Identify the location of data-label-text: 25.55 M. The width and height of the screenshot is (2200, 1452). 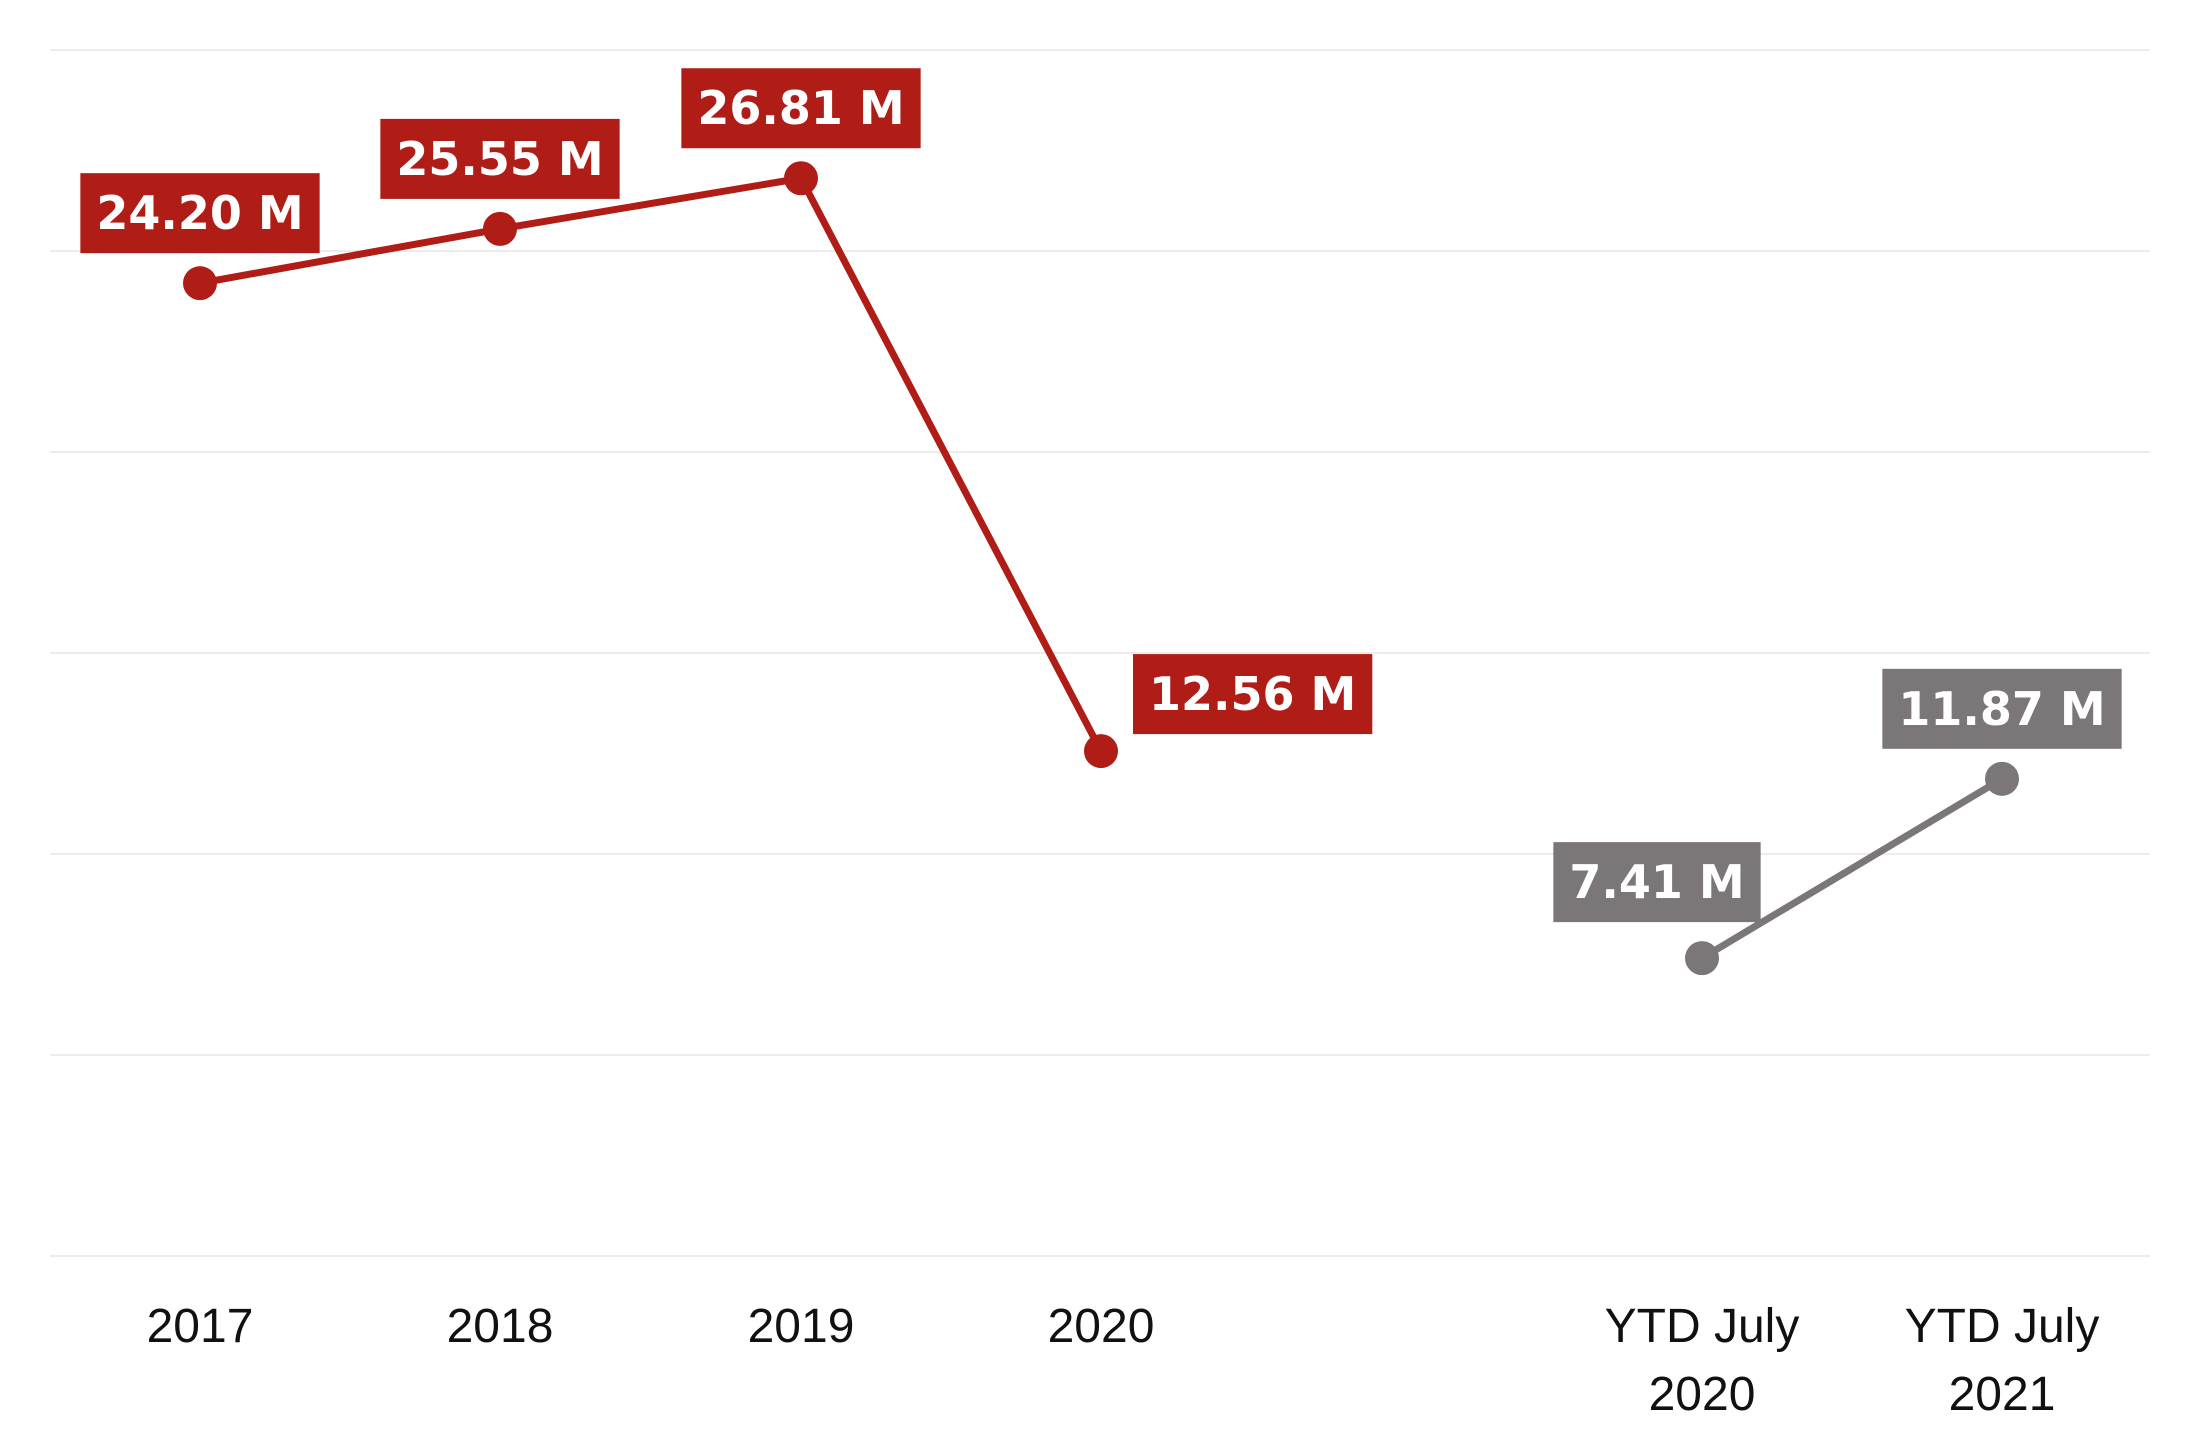
(499, 159).